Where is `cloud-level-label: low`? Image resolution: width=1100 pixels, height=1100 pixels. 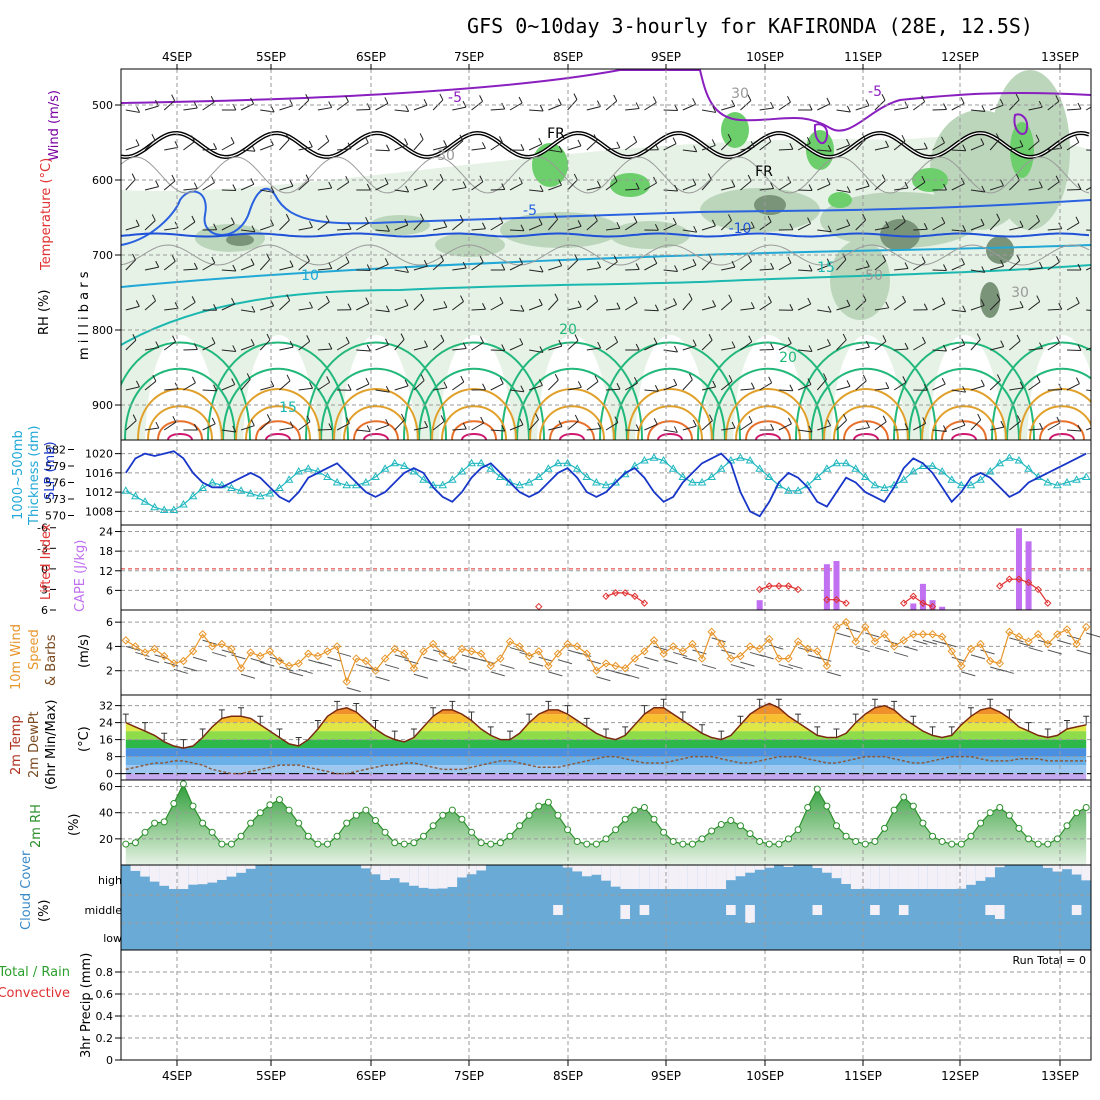
cloud-level-label: low is located at coordinates (112, 938).